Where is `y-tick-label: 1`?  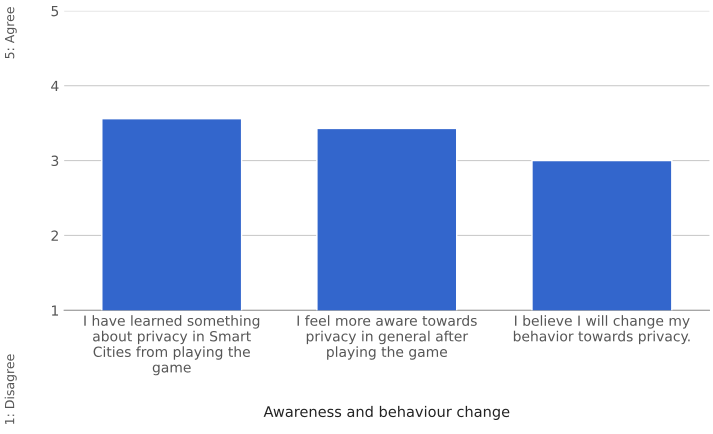 y-tick-label: 1 is located at coordinates (55, 310).